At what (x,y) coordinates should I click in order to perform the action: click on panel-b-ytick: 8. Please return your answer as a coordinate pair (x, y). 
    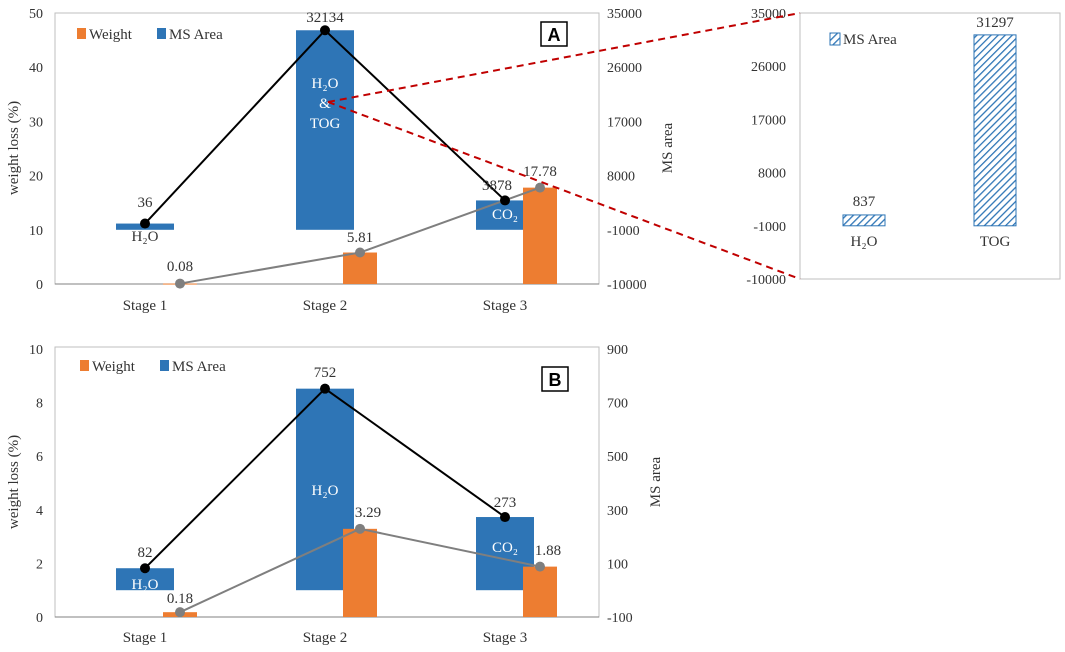
    Looking at the image, I should click on (39, 404).